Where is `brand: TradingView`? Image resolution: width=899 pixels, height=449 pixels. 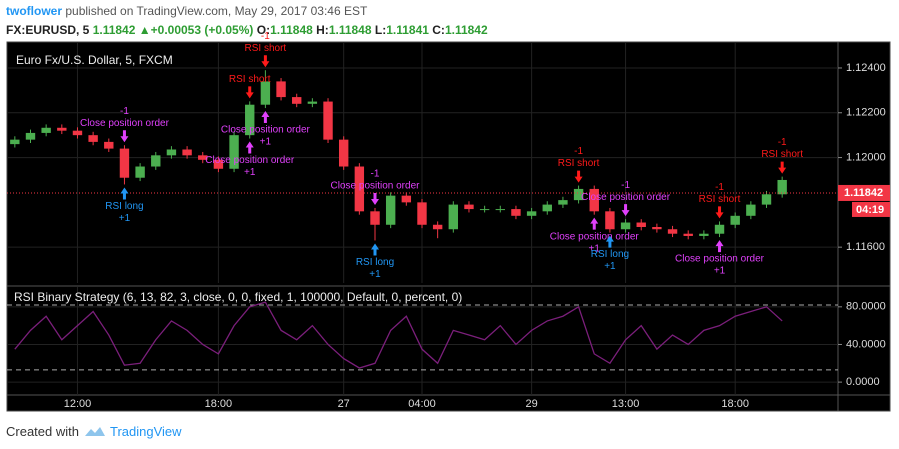
brand: TradingView is located at coordinates (146, 431).